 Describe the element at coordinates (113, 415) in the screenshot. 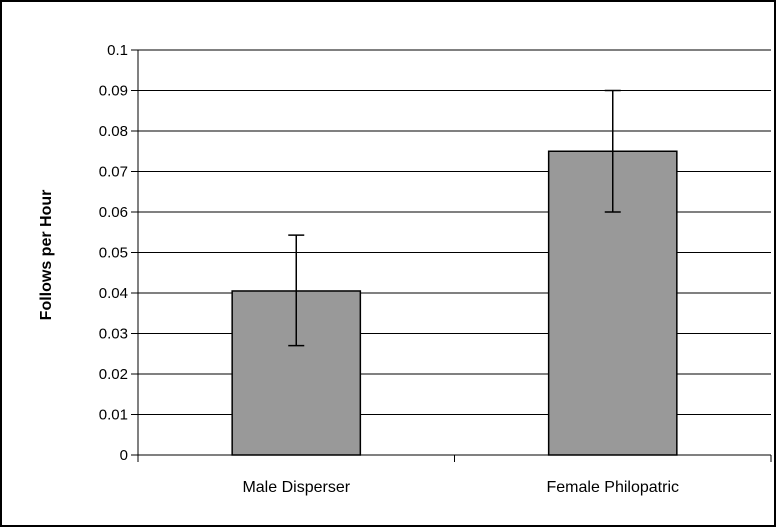

I see `y-tick-label: 0.01` at that location.